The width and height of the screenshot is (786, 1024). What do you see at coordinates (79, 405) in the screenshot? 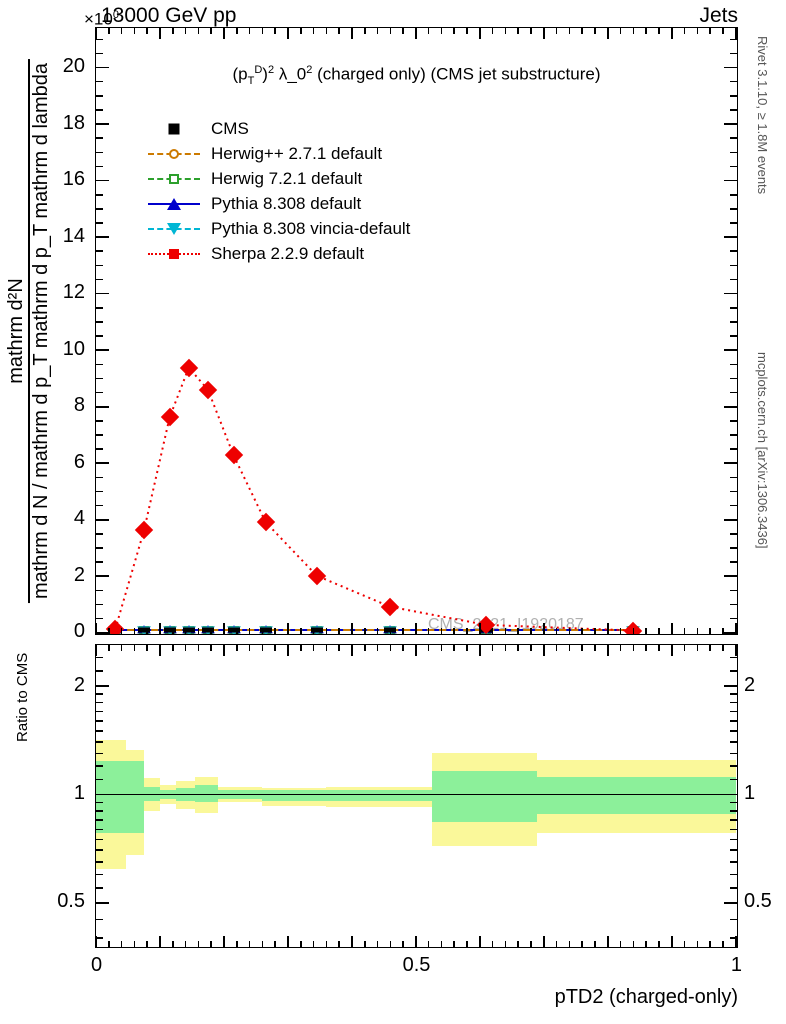
I see `y-tick-label: 8` at bounding box center [79, 405].